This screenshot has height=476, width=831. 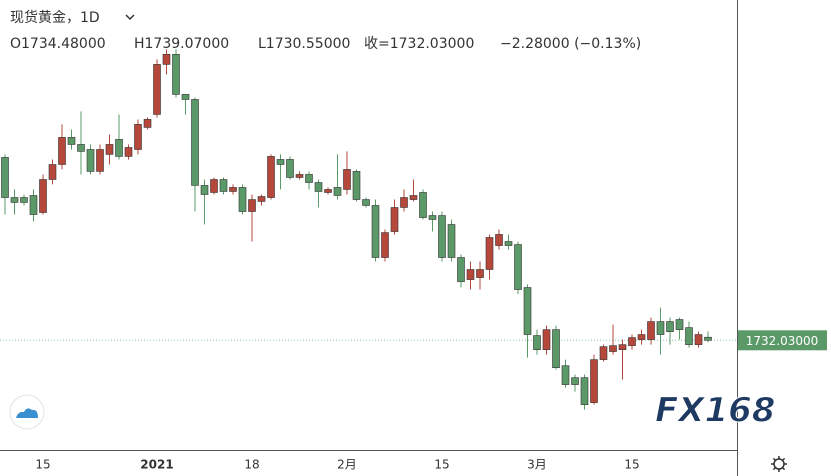 I want to click on watermark: FX168, so click(x=715, y=411).